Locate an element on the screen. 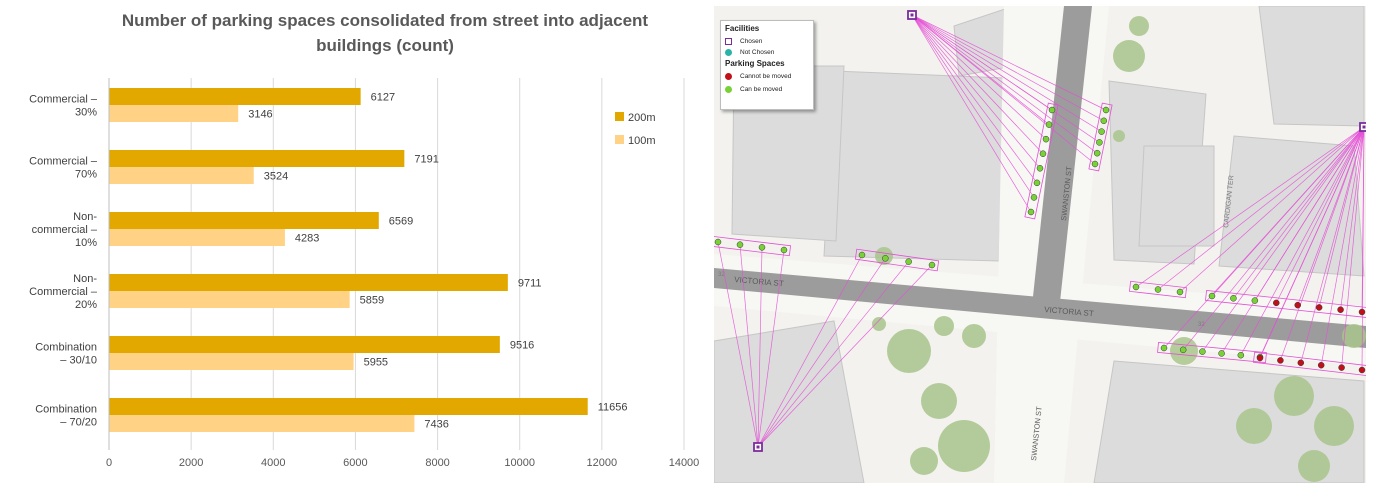  category-label: Commercial – is located at coordinates (63, 292).